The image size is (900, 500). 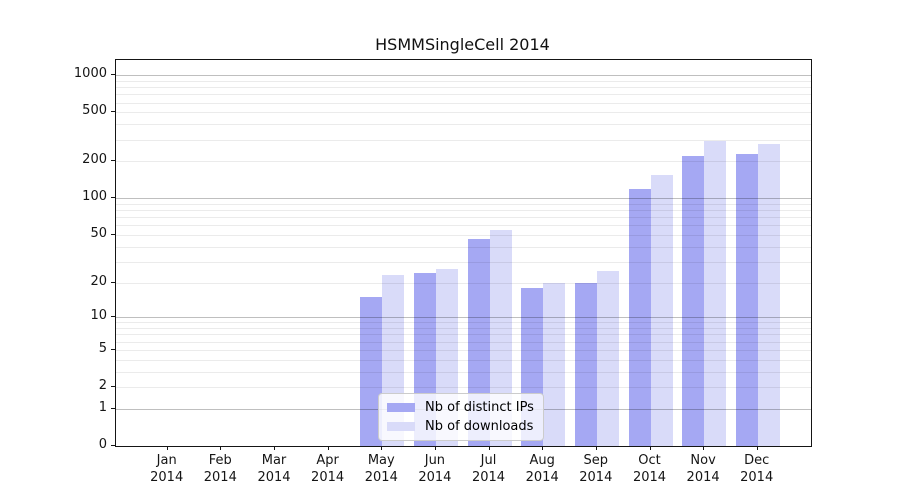 I want to click on y-axis-tick-label: 2, so click(x=102, y=385).